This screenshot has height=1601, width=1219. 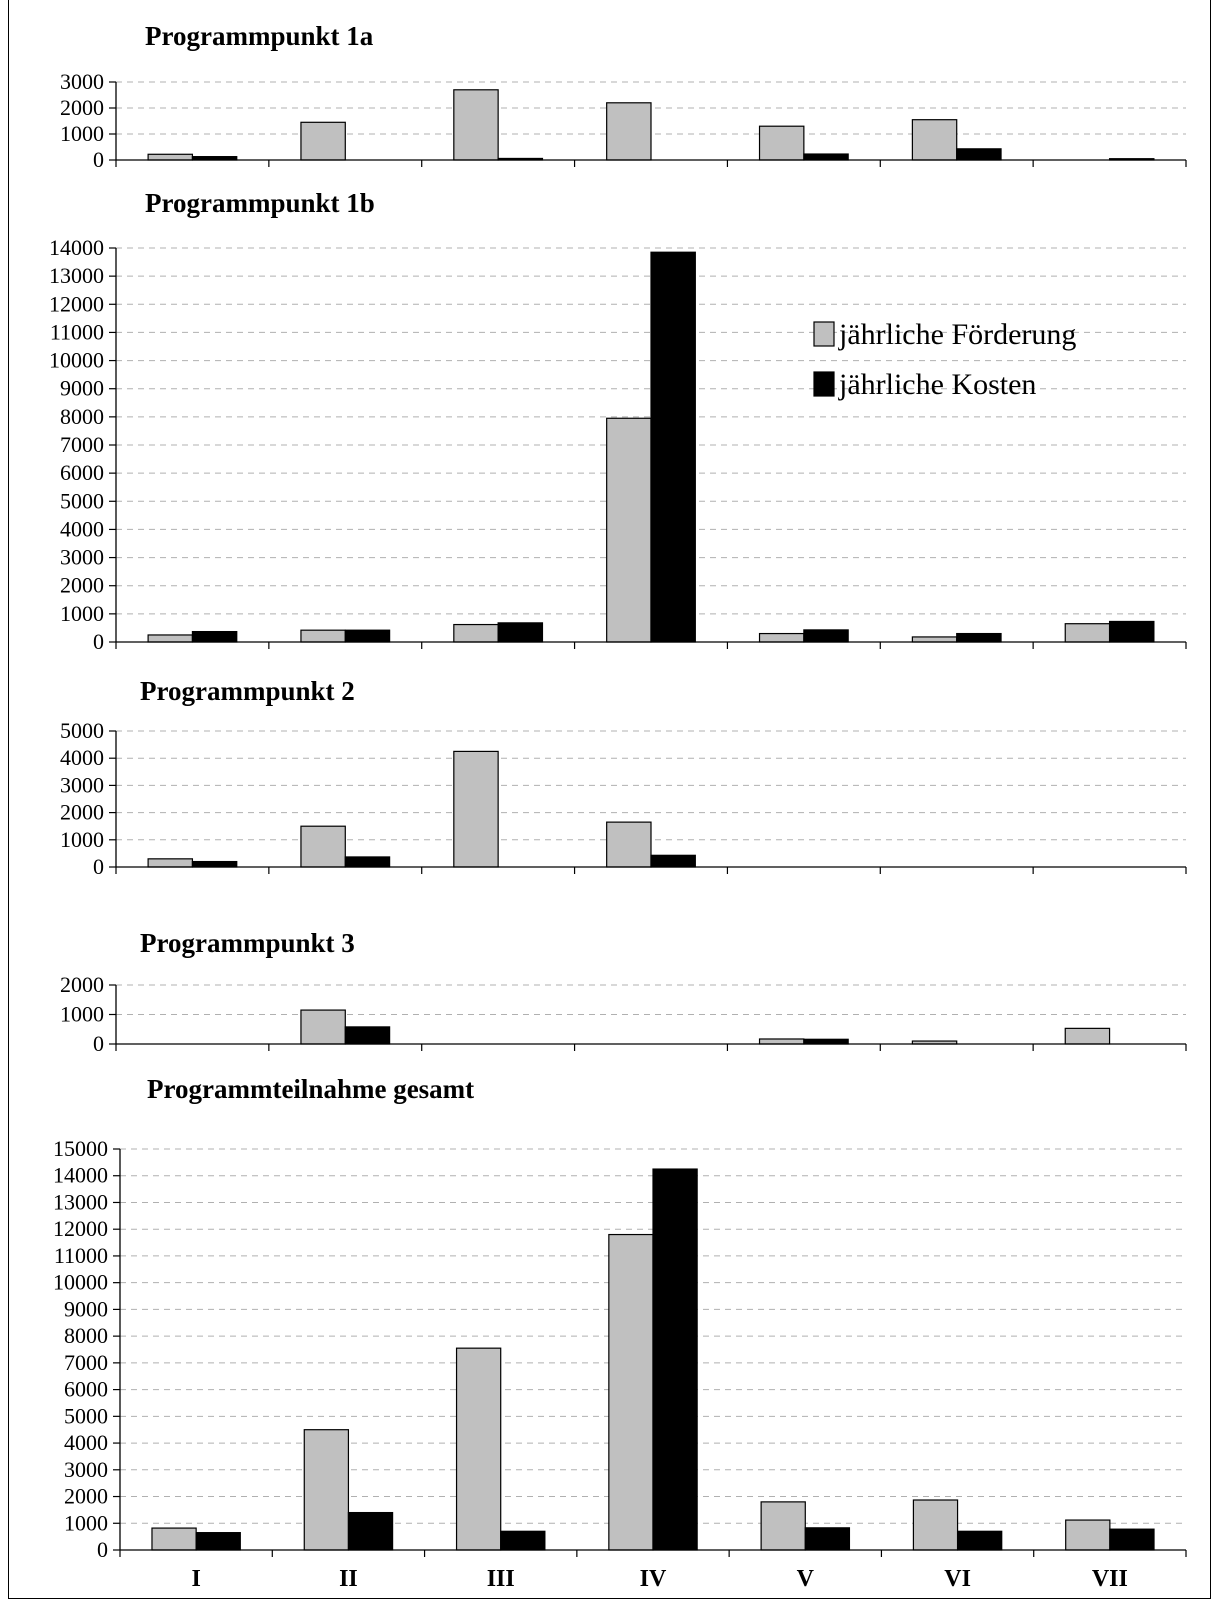 I want to click on chart-panel-4: Programmpunkt 3 0 1000 2000, so click(x=623, y=992).